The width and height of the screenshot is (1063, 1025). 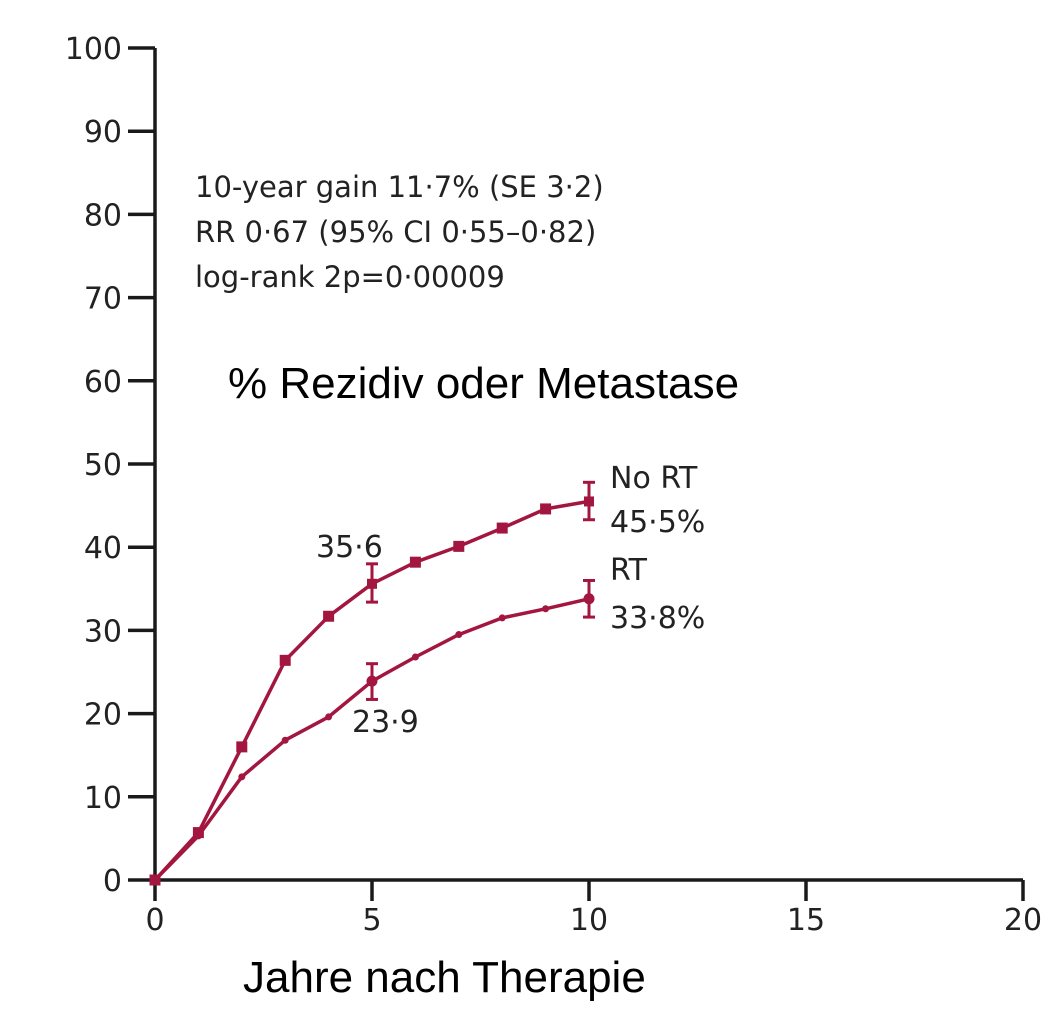 What do you see at coordinates (657, 522) in the screenshot?
I see `series-end-value-no-rt: 45·5%` at bounding box center [657, 522].